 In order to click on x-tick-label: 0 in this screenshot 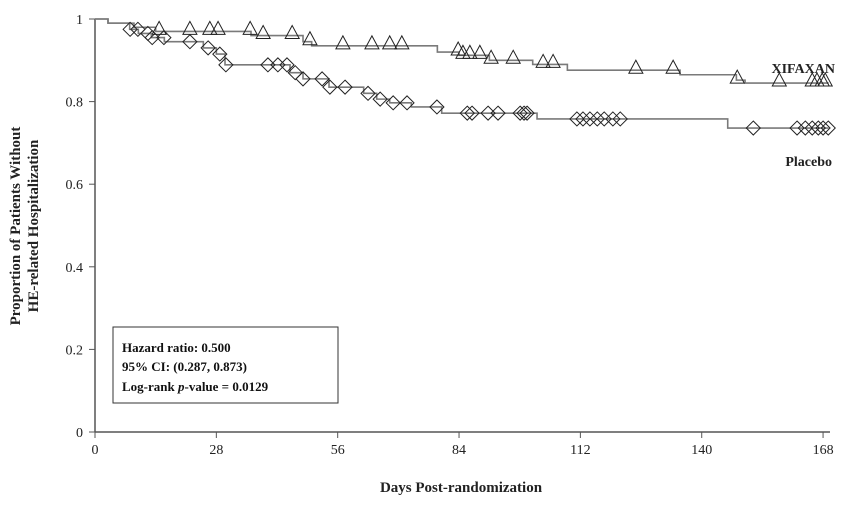, I will do `click(95, 450)`.